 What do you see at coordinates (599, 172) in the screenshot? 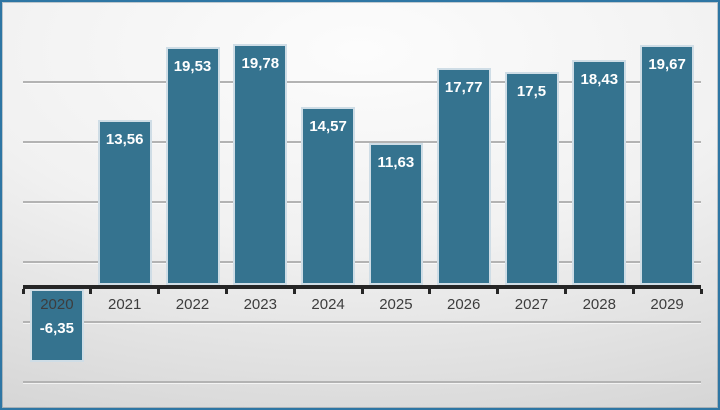
I see `bar-2028` at bounding box center [599, 172].